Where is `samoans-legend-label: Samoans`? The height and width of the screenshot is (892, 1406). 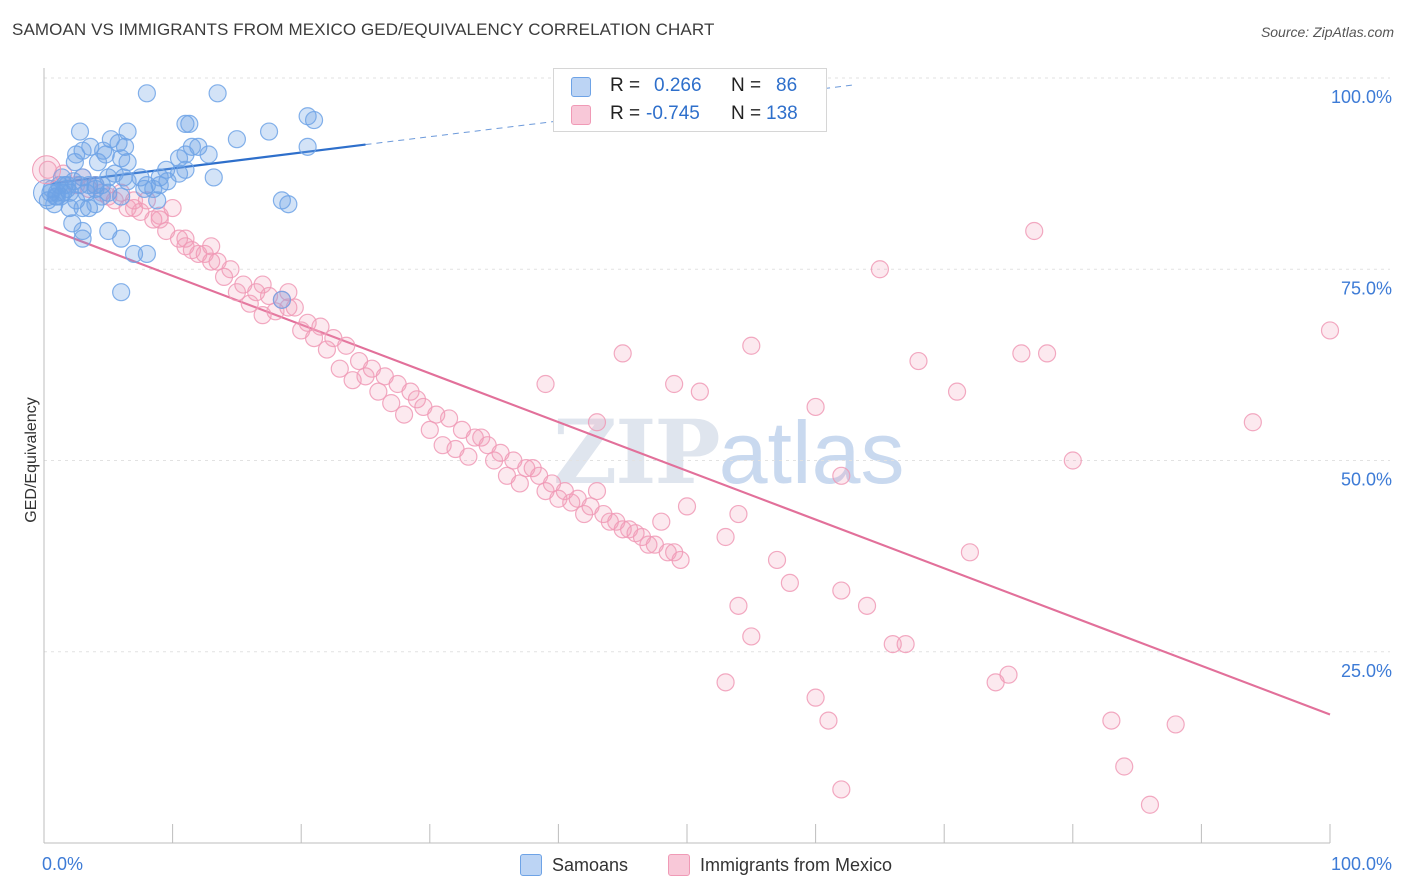 samoans-legend-label: Samoans is located at coordinates (590, 865).